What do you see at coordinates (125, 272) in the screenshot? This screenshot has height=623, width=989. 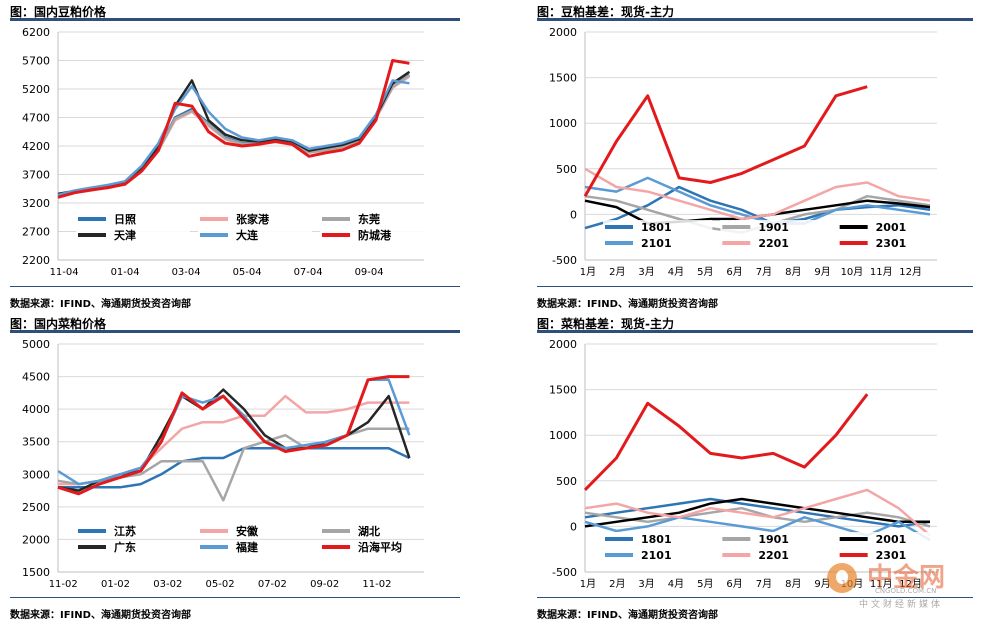 I see `x-tick-label: 01-04` at bounding box center [125, 272].